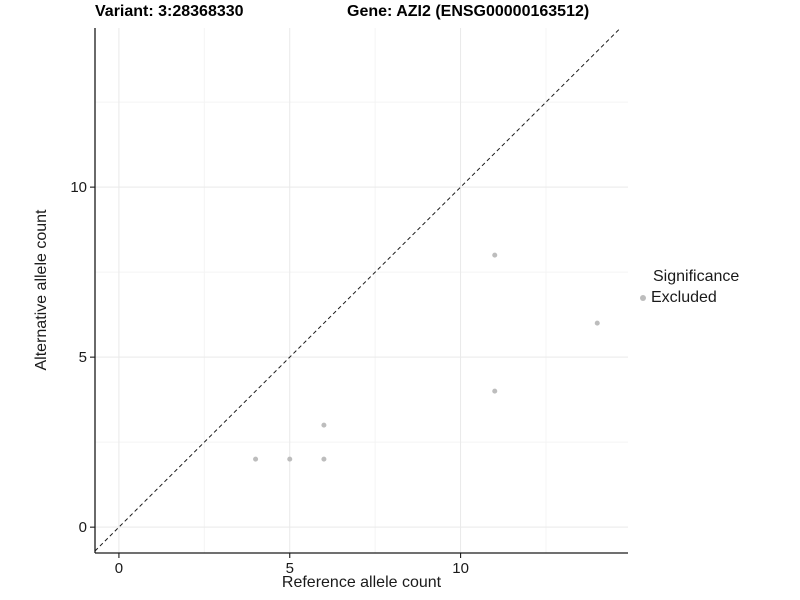 This screenshot has height=600, width=800. What do you see at coordinates (119, 568) in the screenshot?
I see `x-tick-label: 0` at bounding box center [119, 568].